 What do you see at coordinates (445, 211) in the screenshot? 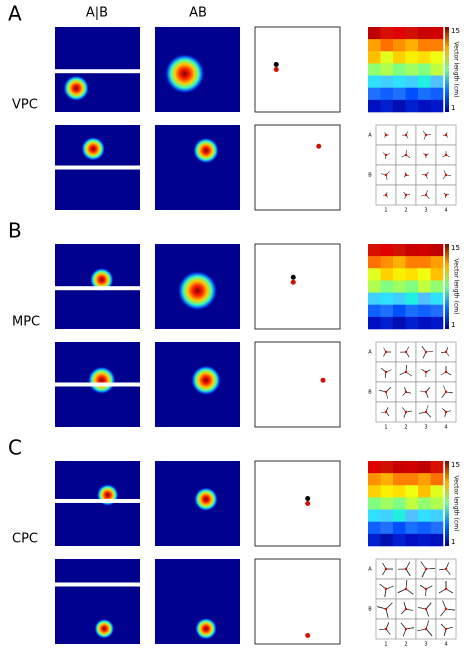
I see `grid-col-label: 4` at bounding box center [445, 211].